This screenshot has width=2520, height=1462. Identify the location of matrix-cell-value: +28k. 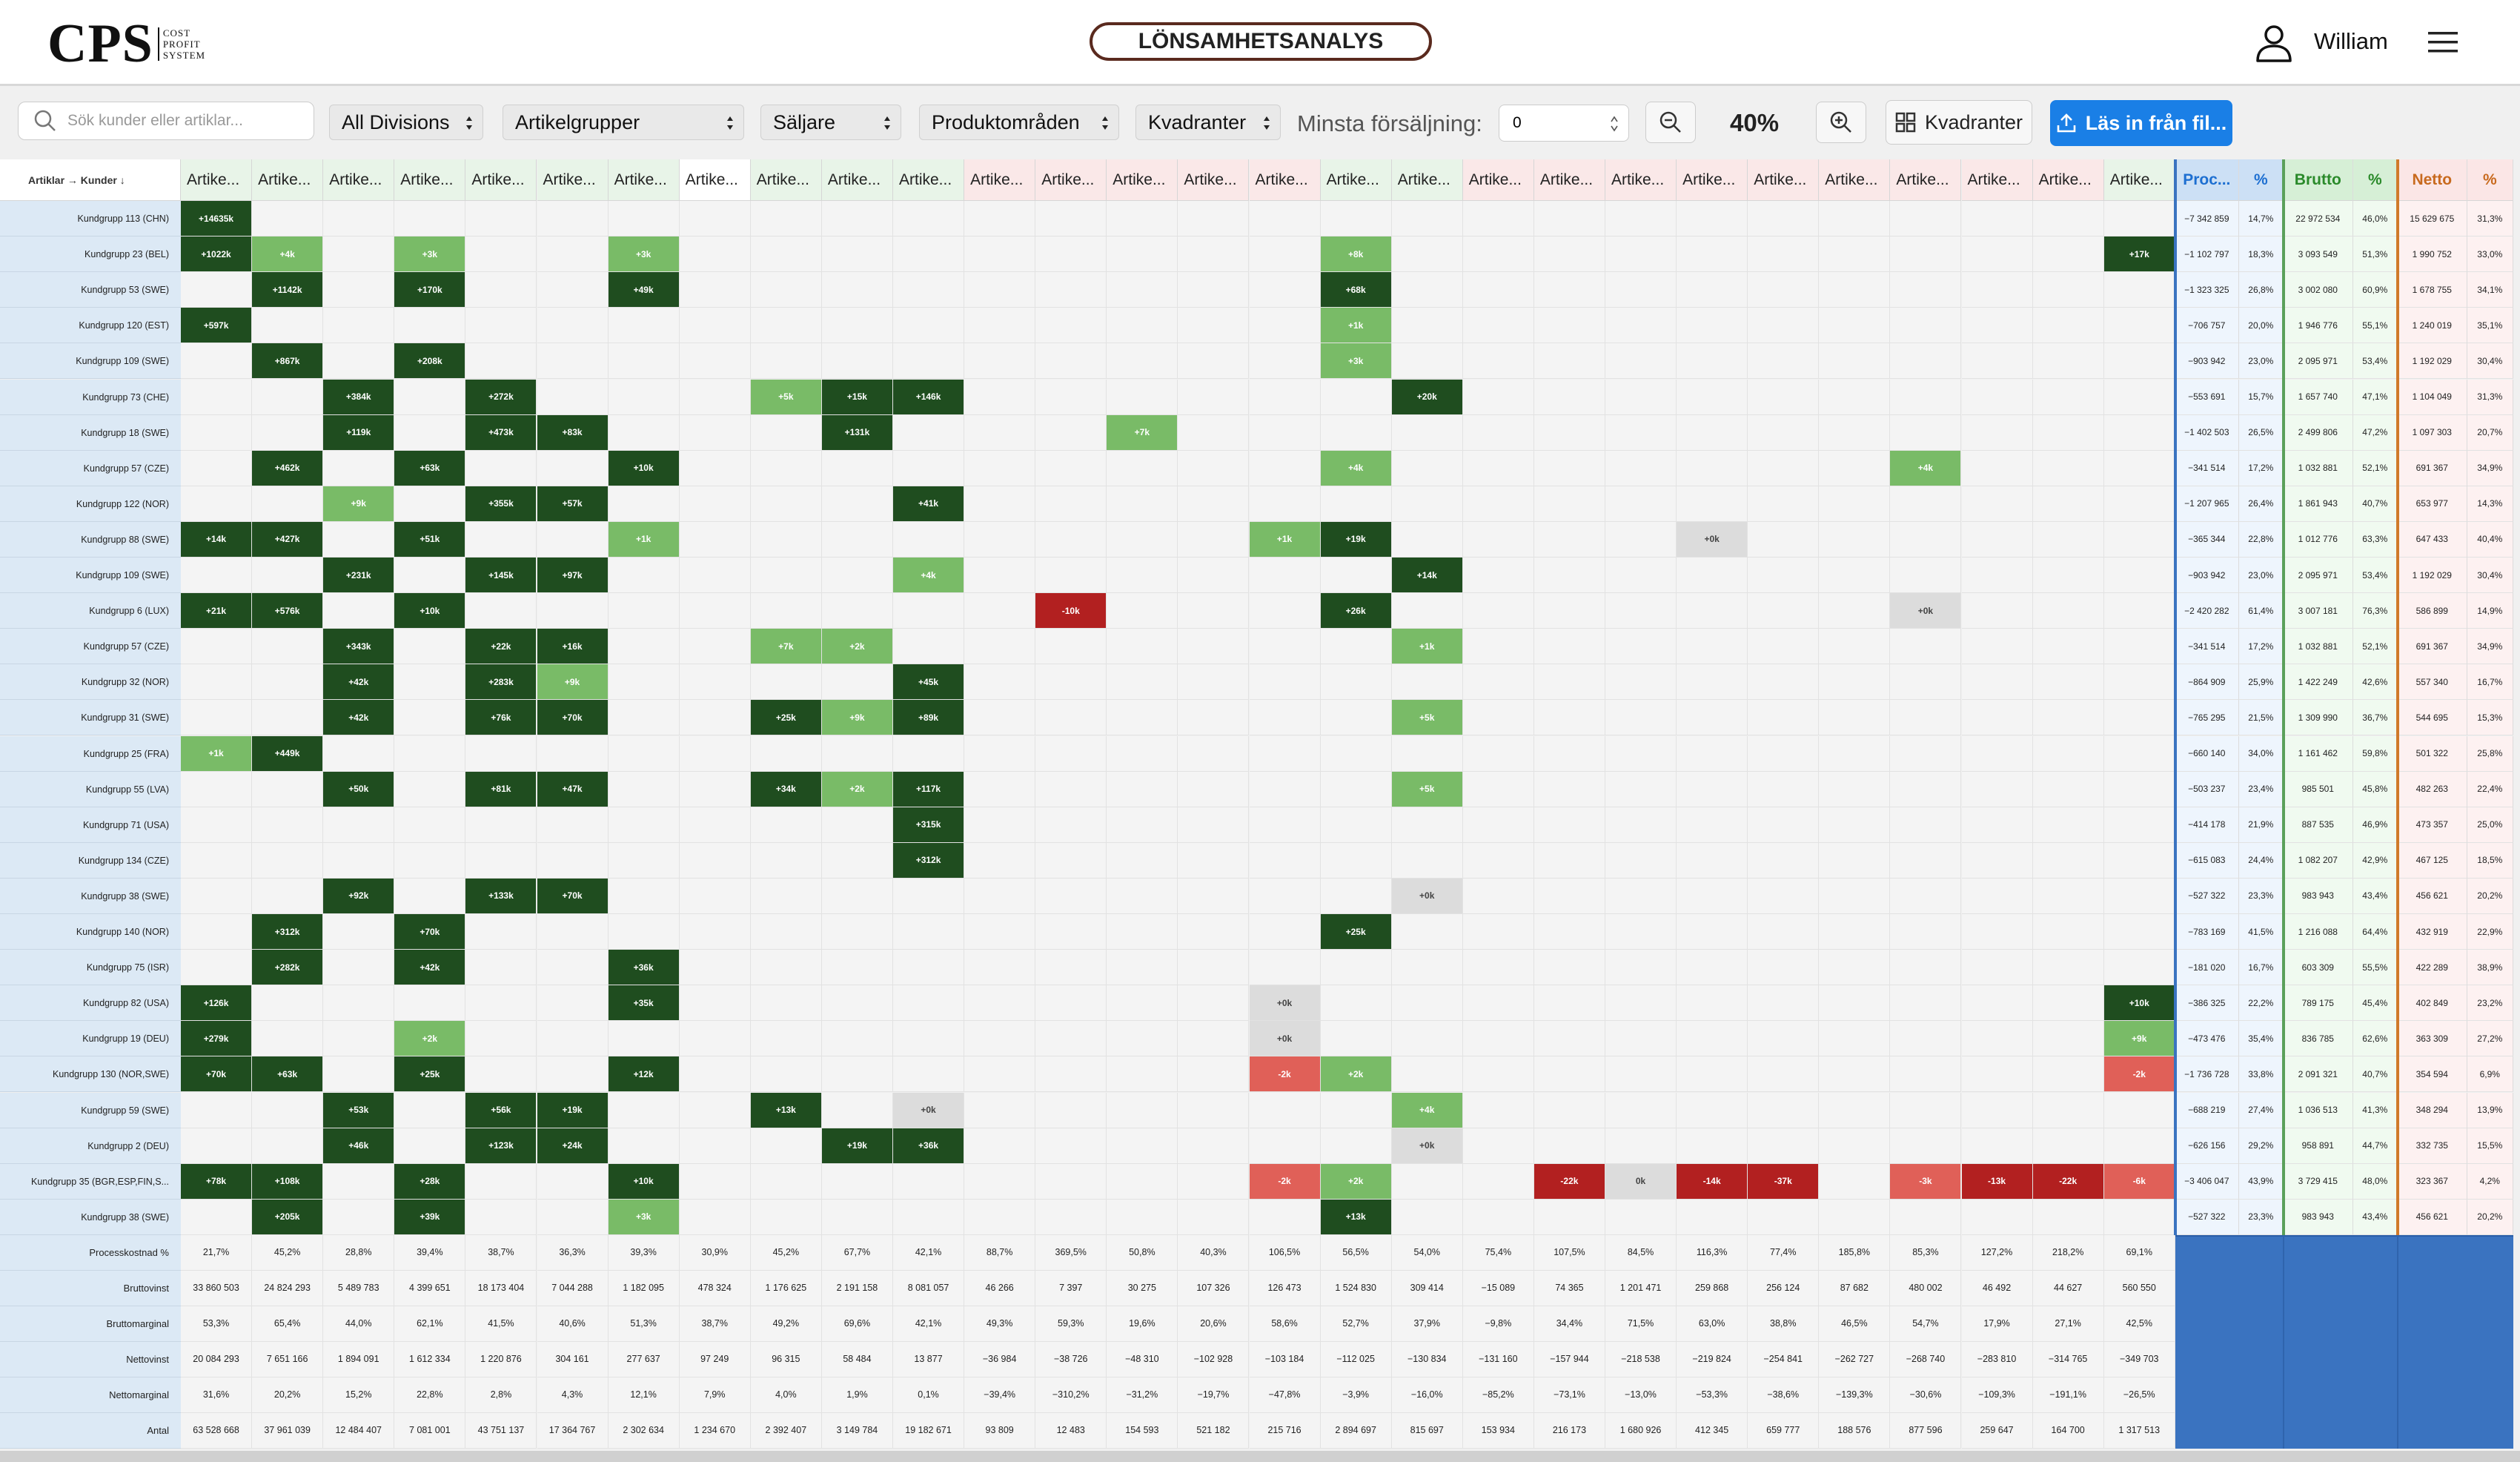
(430, 1181).